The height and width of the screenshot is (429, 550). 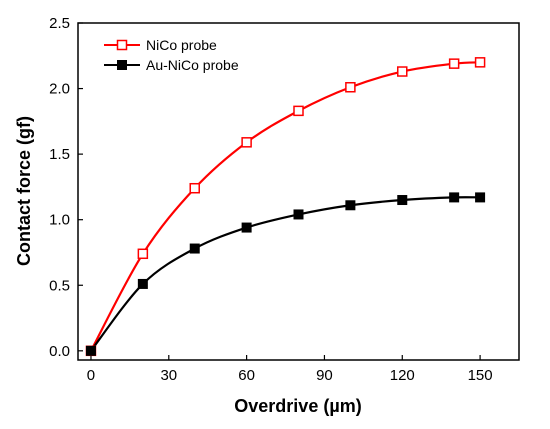 I want to click on y-tick-label: 0.0, so click(x=59, y=351).